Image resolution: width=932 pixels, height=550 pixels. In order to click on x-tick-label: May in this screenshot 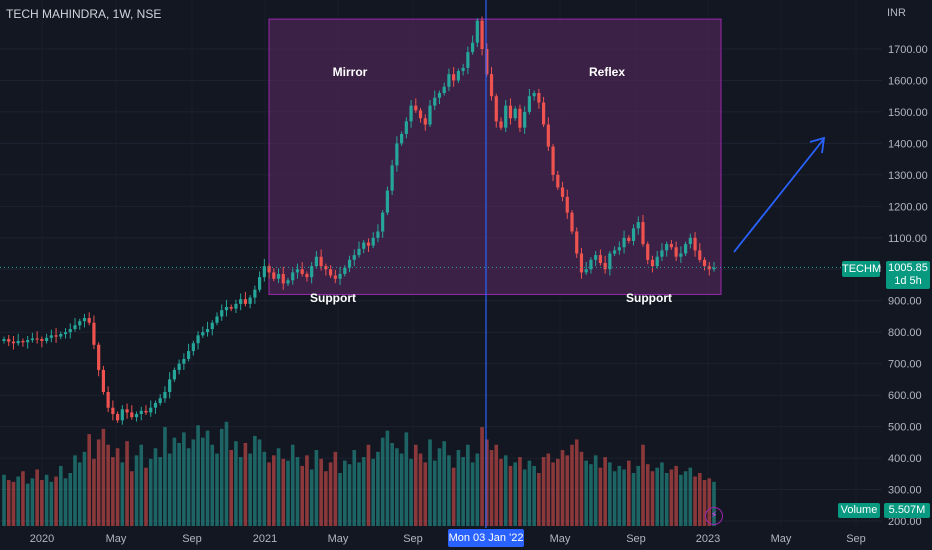, I will do `click(560, 539)`.